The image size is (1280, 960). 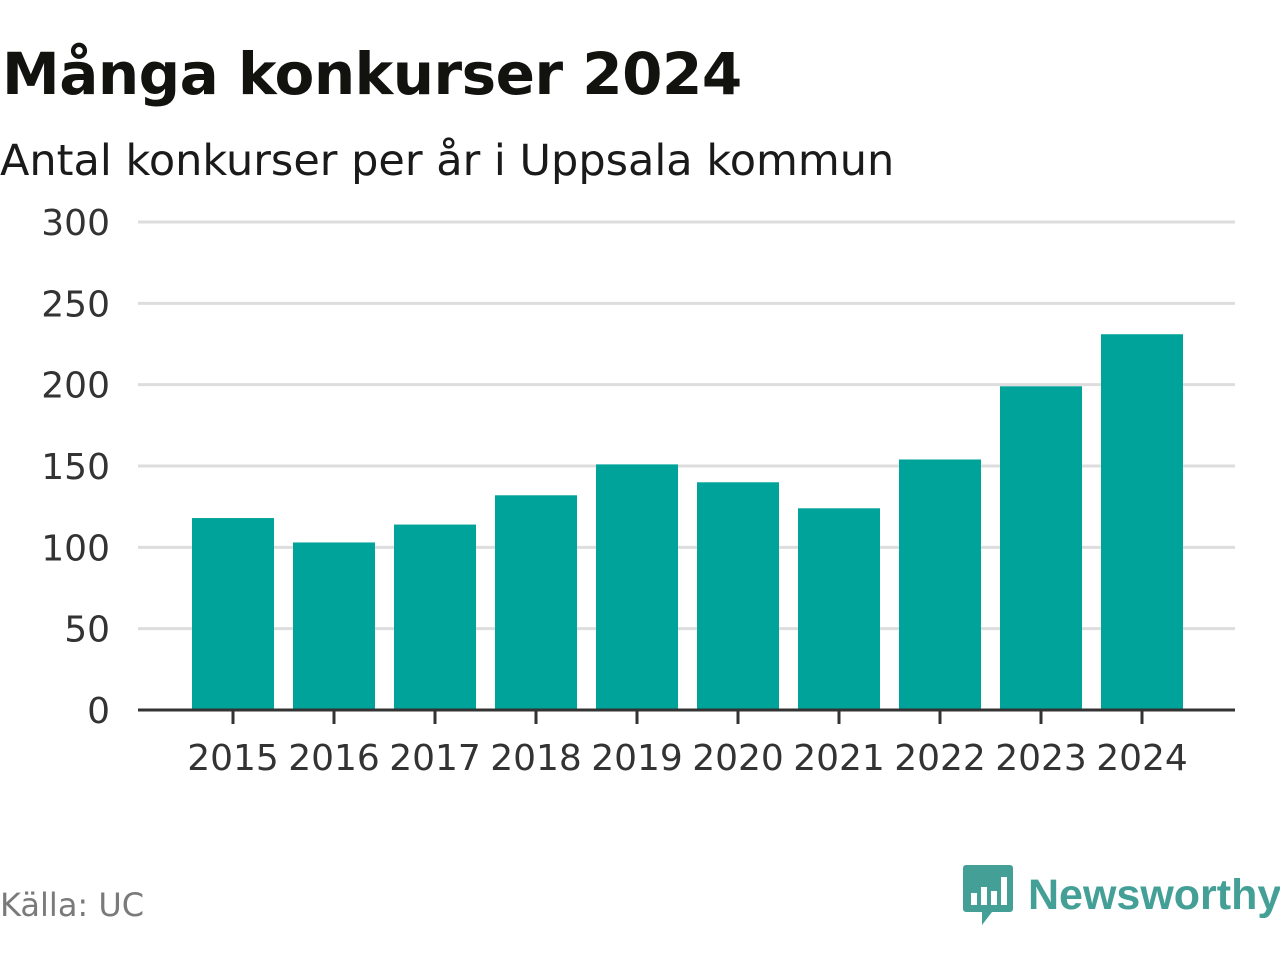 What do you see at coordinates (738, 596) in the screenshot?
I see `bar-2020` at bounding box center [738, 596].